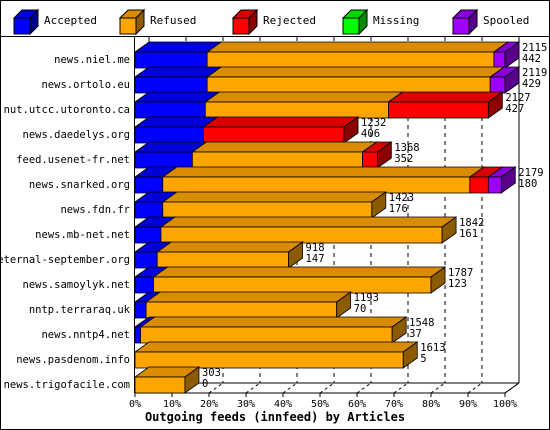  What do you see at coordinates (421, 323) in the screenshot?
I see `total-label: 1548` at bounding box center [421, 323].